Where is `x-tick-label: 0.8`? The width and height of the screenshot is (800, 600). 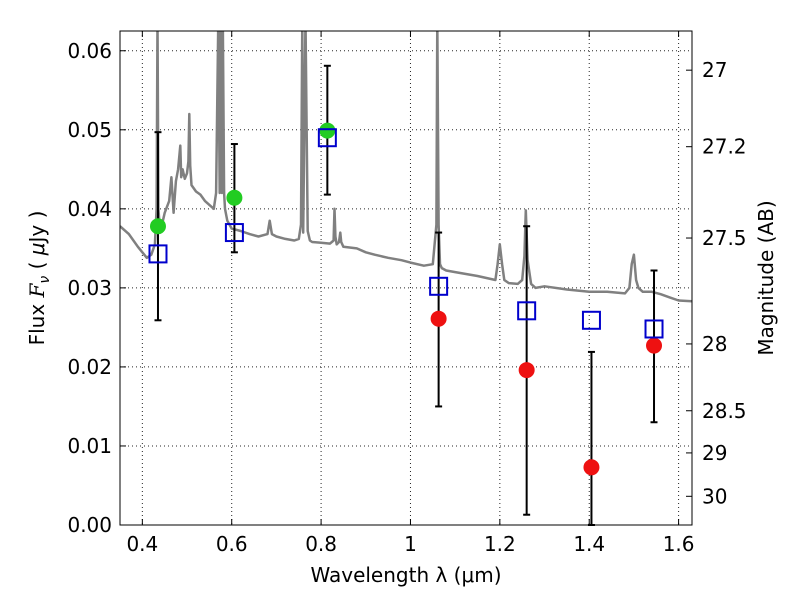
x-tick-label: 0.8 is located at coordinates (321, 544).